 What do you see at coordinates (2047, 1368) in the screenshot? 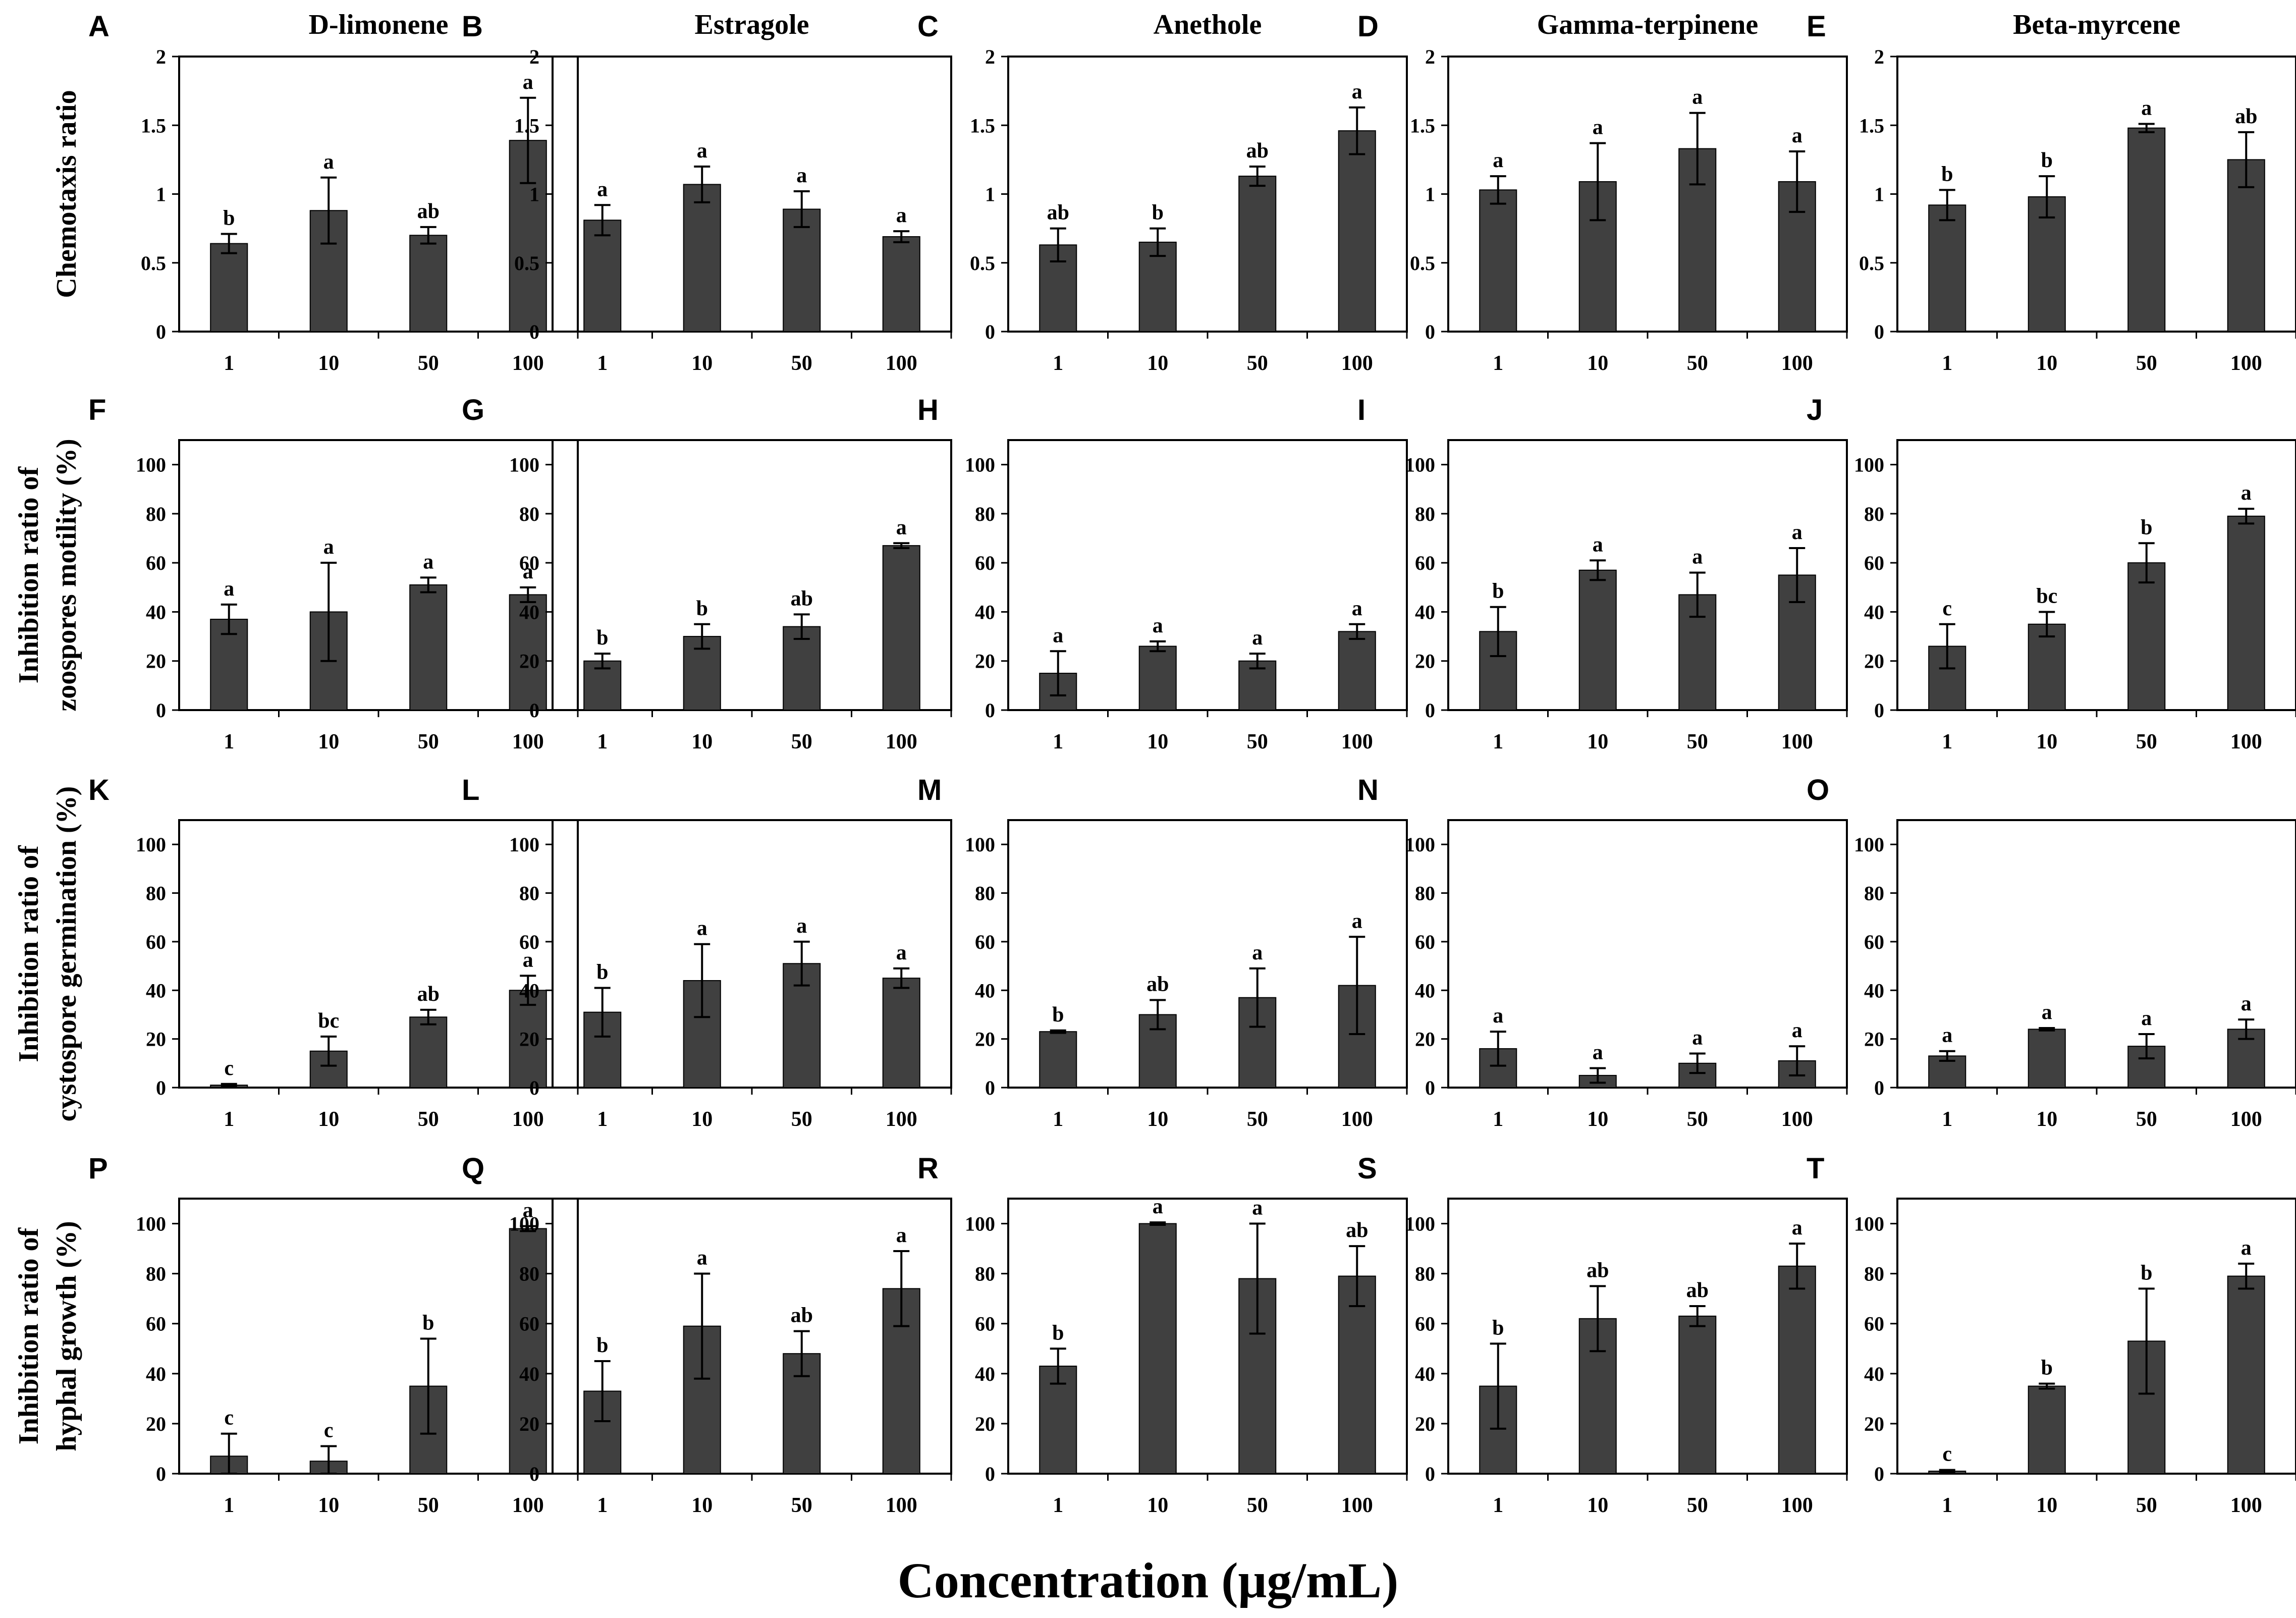
I see `sig-letter-t-10: b` at bounding box center [2047, 1368].